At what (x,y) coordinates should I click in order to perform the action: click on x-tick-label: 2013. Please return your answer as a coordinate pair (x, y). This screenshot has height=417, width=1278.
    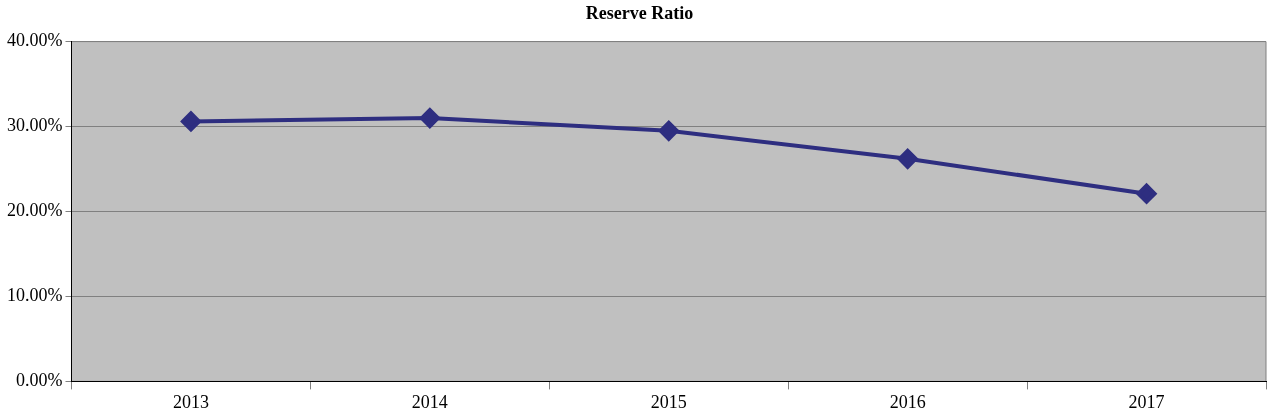
    Looking at the image, I should click on (190, 401).